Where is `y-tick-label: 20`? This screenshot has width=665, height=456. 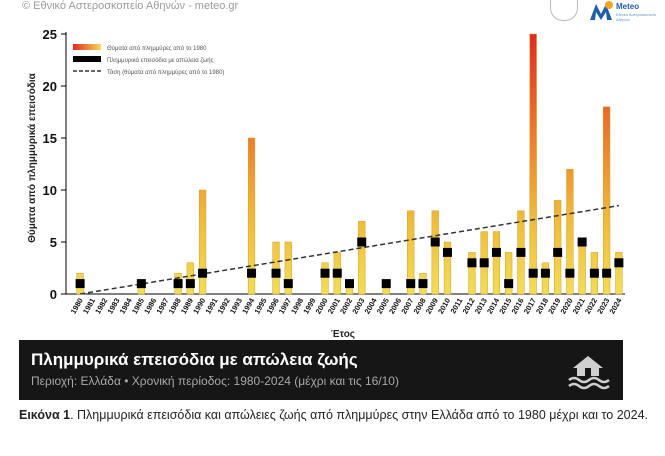
y-tick-label: 20 is located at coordinates (50, 86).